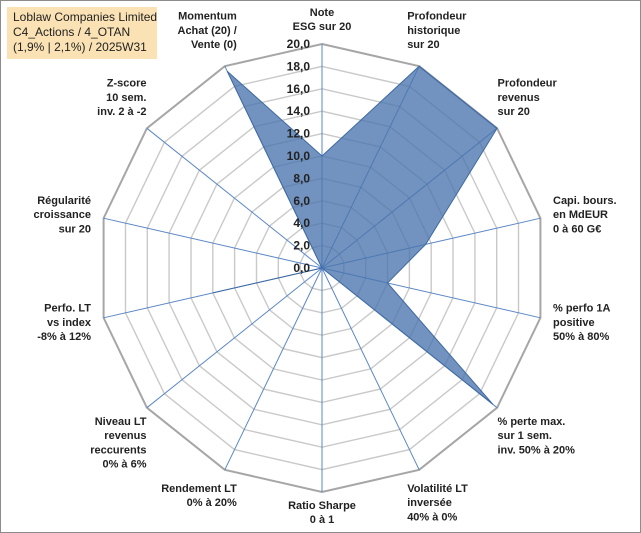 This screenshot has width=641, height=533. Describe the element at coordinates (585, 201) in the screenshot. I see `axis-label-line: Capi. bours.` at that location.